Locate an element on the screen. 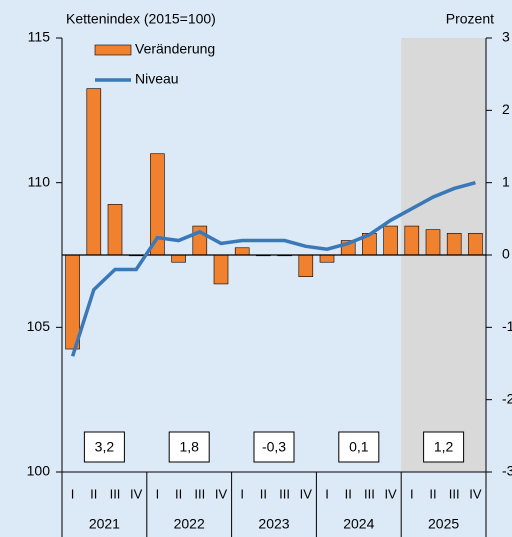 Image resolution: width=512 pixels, height=537 pixels. y2-axis-label: Prozent is located at coordinates (470, 19).